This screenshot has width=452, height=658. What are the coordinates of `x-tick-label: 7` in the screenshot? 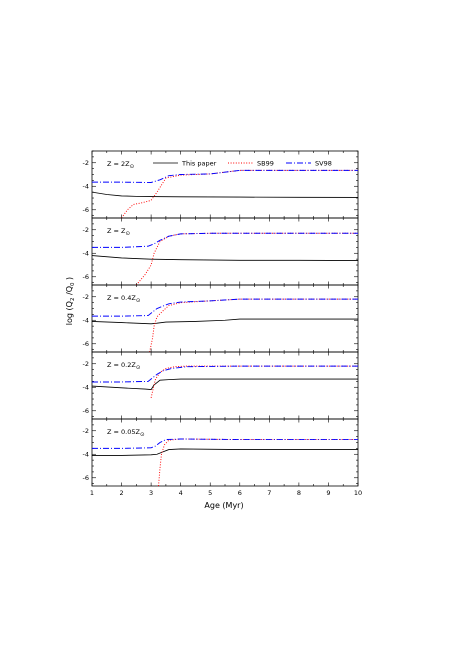 It's located at (269, 493).